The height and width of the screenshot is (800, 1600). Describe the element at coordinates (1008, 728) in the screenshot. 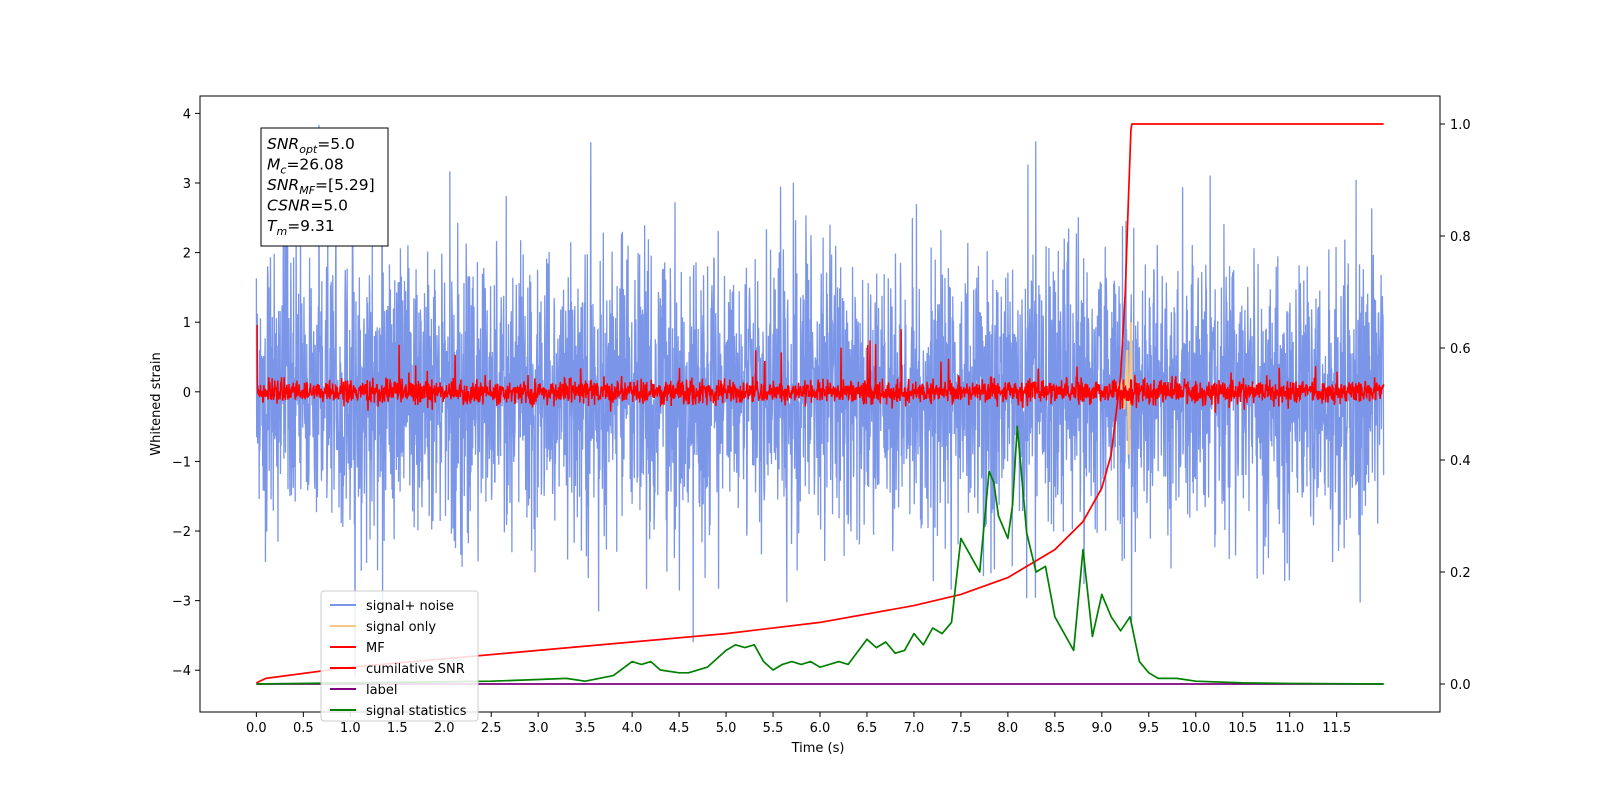

I see `x-tick-label: 8.0` at that location.